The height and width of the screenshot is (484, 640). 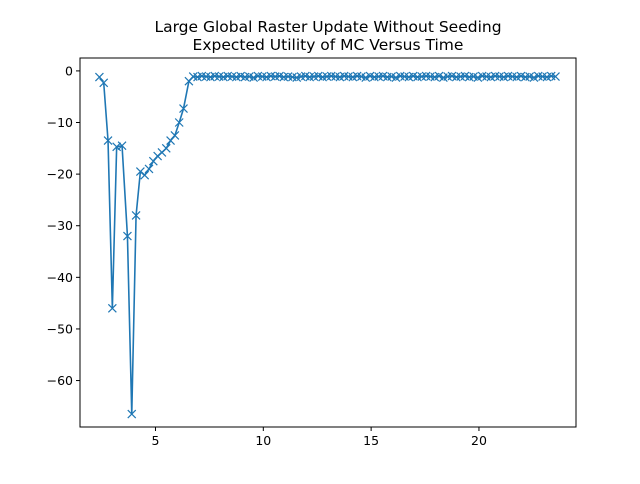 What do you see at coordinates (60, 328) in the screenshot?
I see `y-tick-label: −50` at bounding box center [60, 328].